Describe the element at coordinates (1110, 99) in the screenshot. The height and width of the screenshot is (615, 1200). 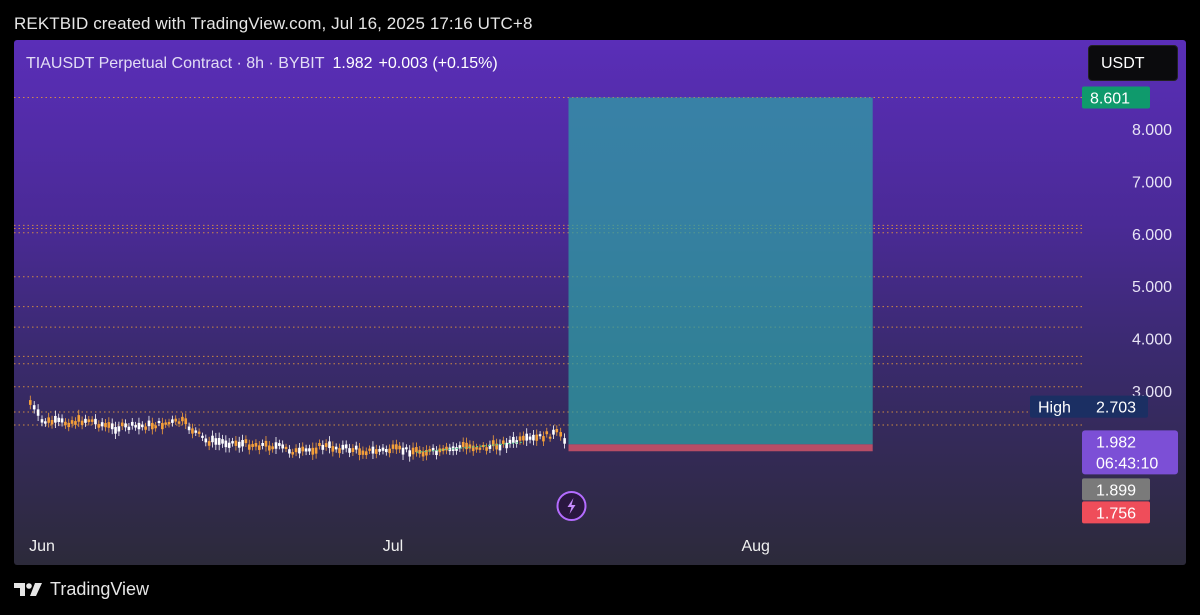
I see `target-price-label: 8.601` at that location.